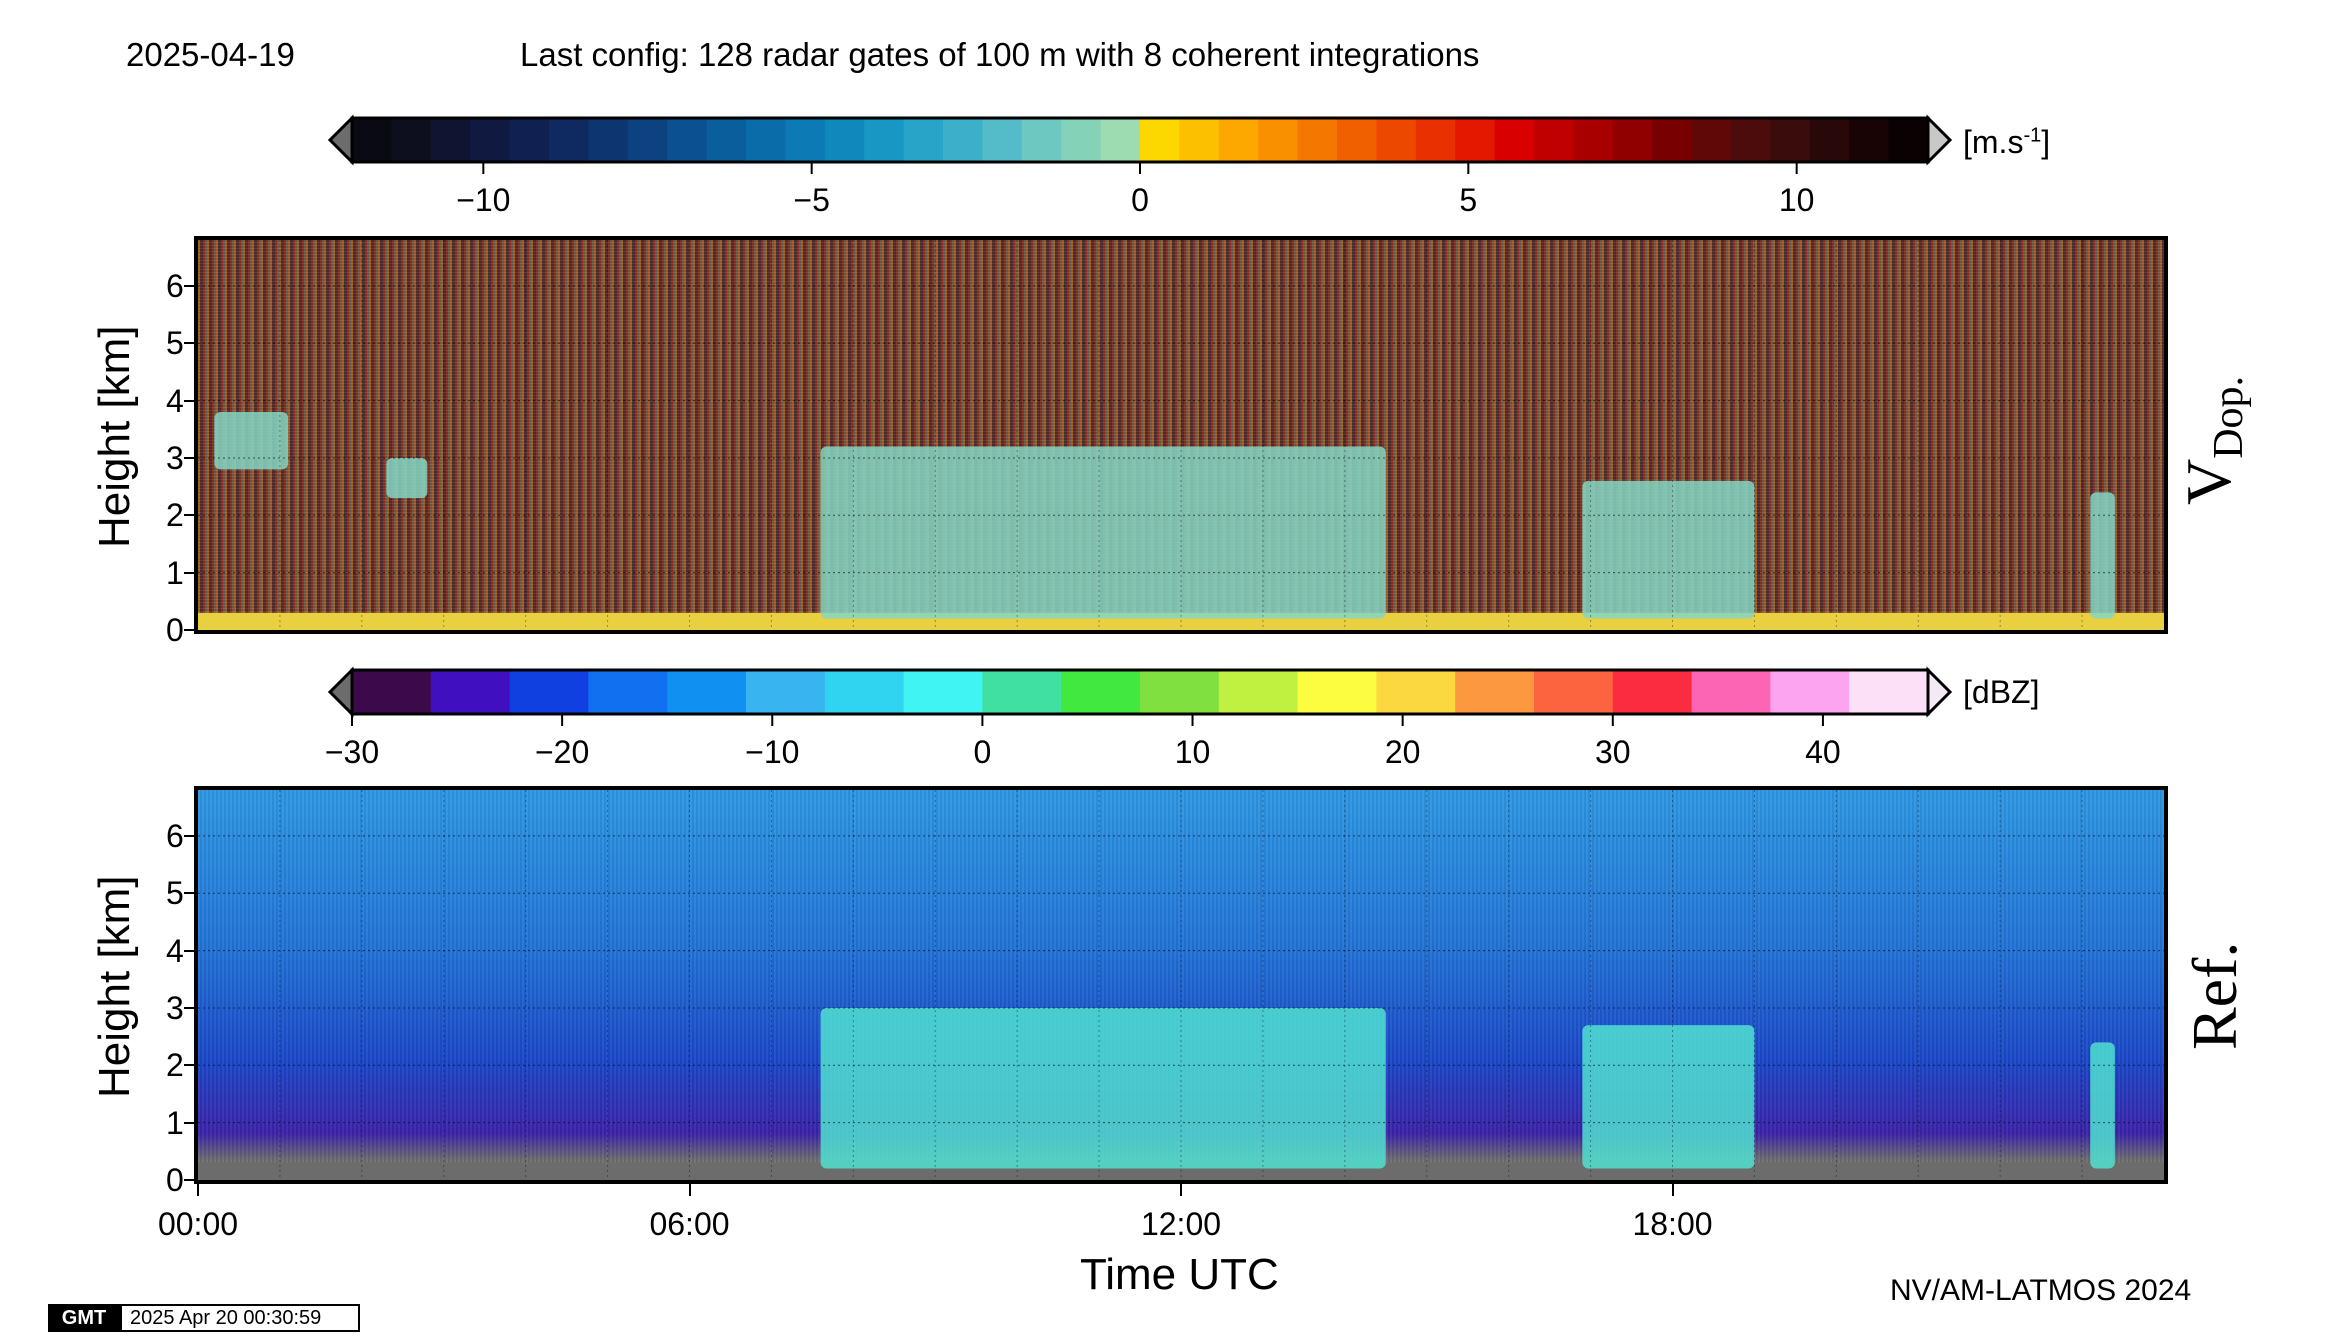 The image size is (2339, 1341). I want to click on doppler-colorbar-unit: [m.s-1], so click(2007, 142).